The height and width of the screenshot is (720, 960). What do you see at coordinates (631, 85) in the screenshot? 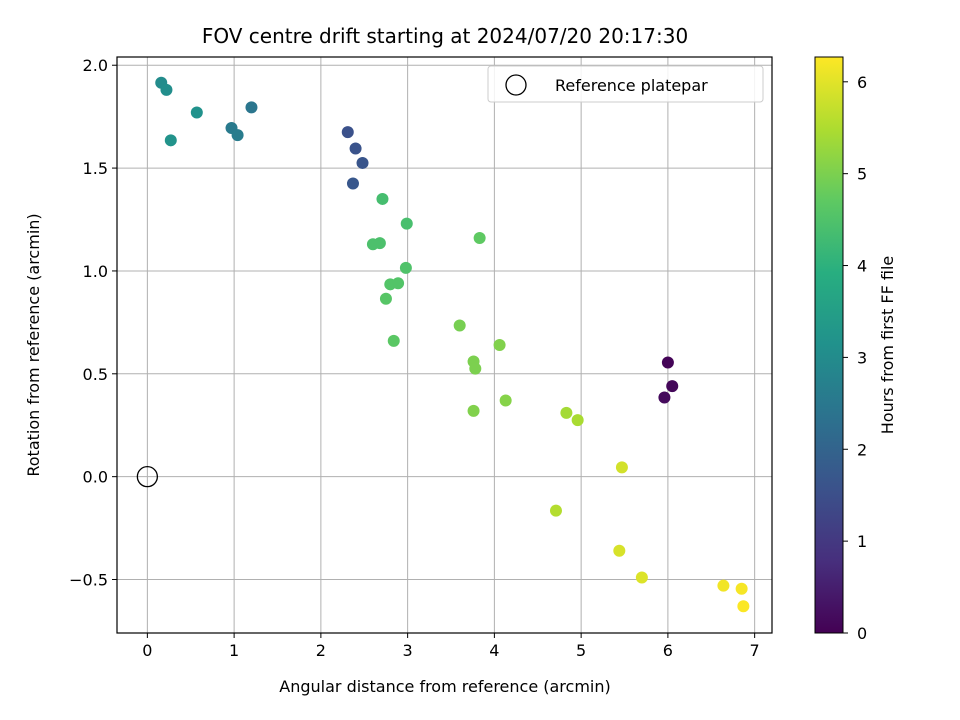
I see `legend-label-reference: Reference platepar` at bounding box center [631, 85].